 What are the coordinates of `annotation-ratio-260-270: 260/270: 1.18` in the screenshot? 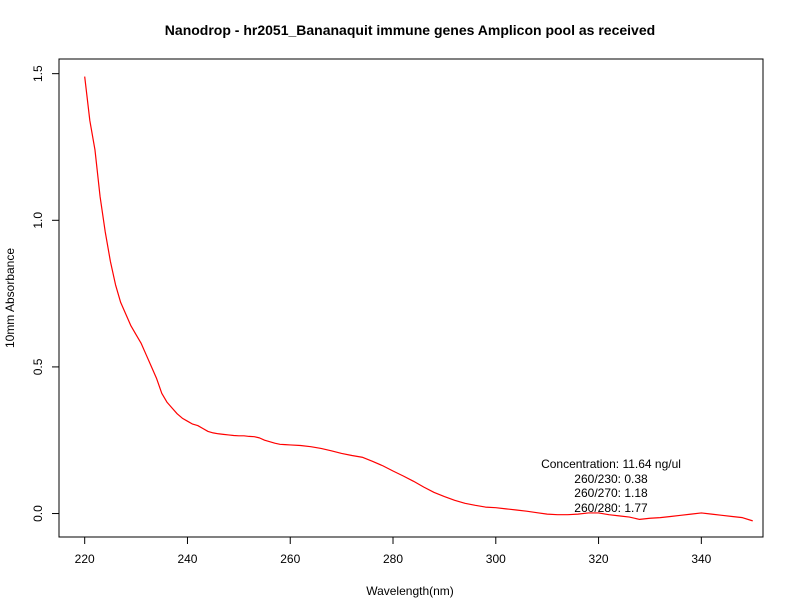 It's located at (611, 493).